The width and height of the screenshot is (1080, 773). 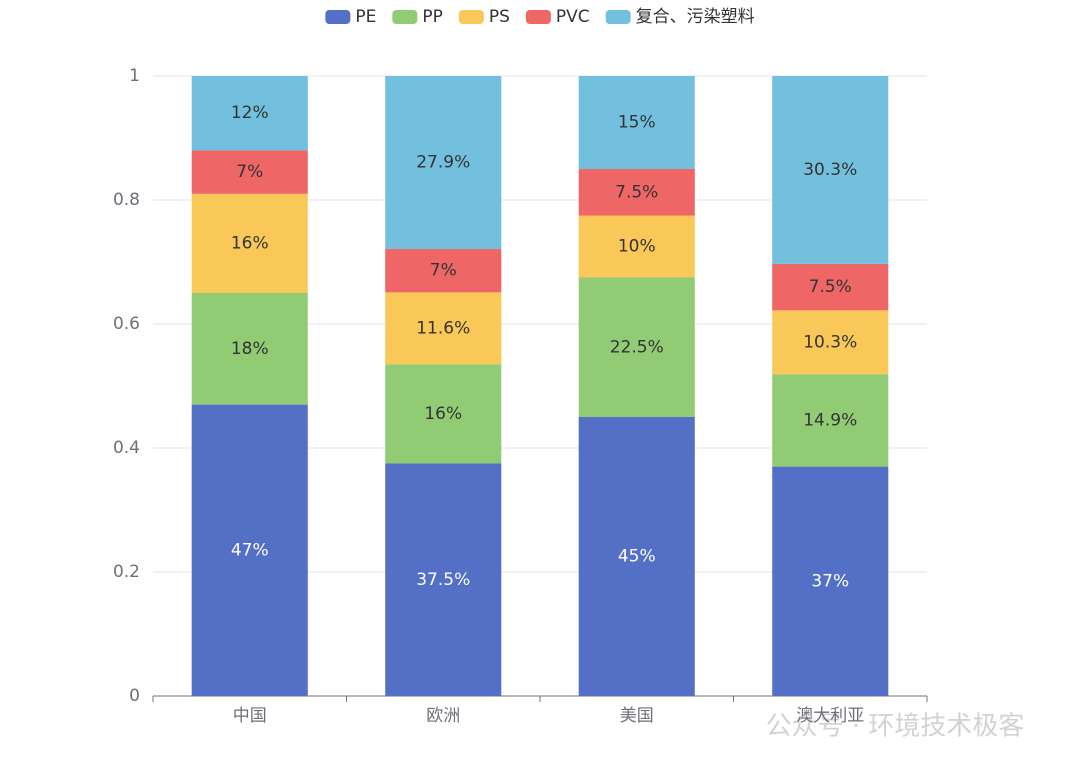 I want to click on x-tick-label: 澳大利亚, so click(x=830, y=716).